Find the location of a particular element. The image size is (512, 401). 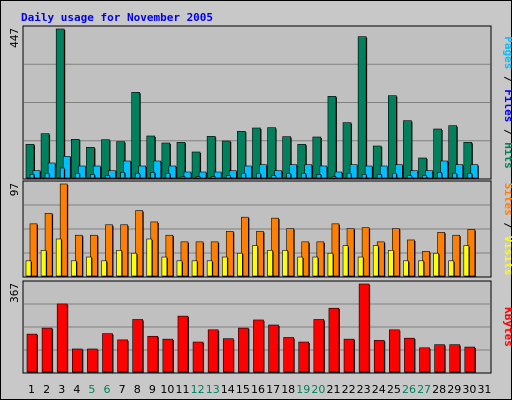

day-label-9: 9 is located at coordinates (152, 389).